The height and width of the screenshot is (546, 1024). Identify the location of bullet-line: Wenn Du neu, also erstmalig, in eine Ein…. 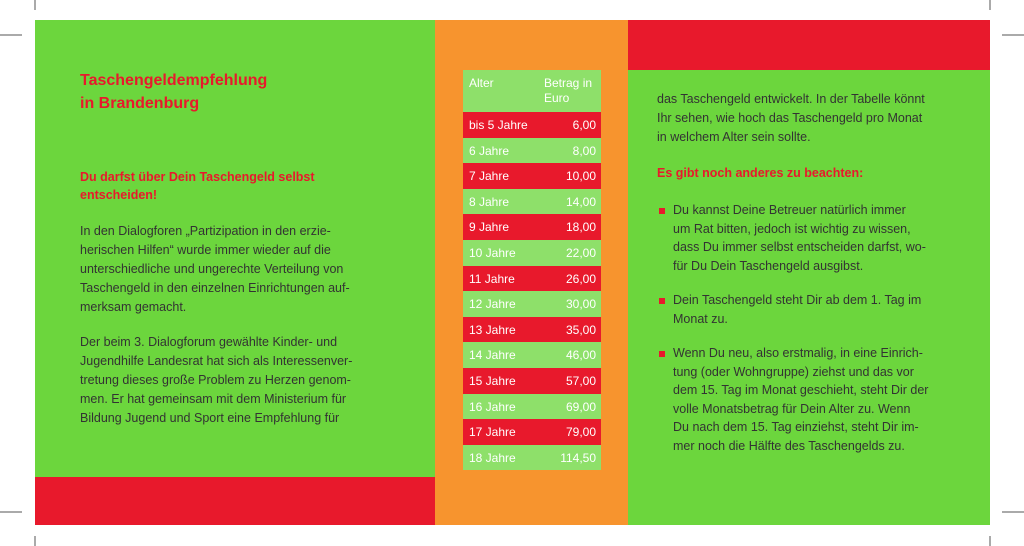
(798, 353).